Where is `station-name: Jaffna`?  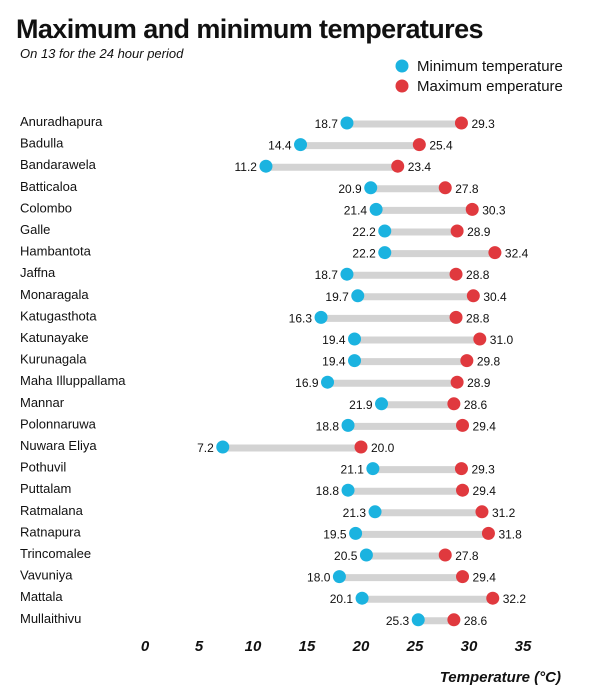 station-name: Jaffna is located at coordinates (38, 272).